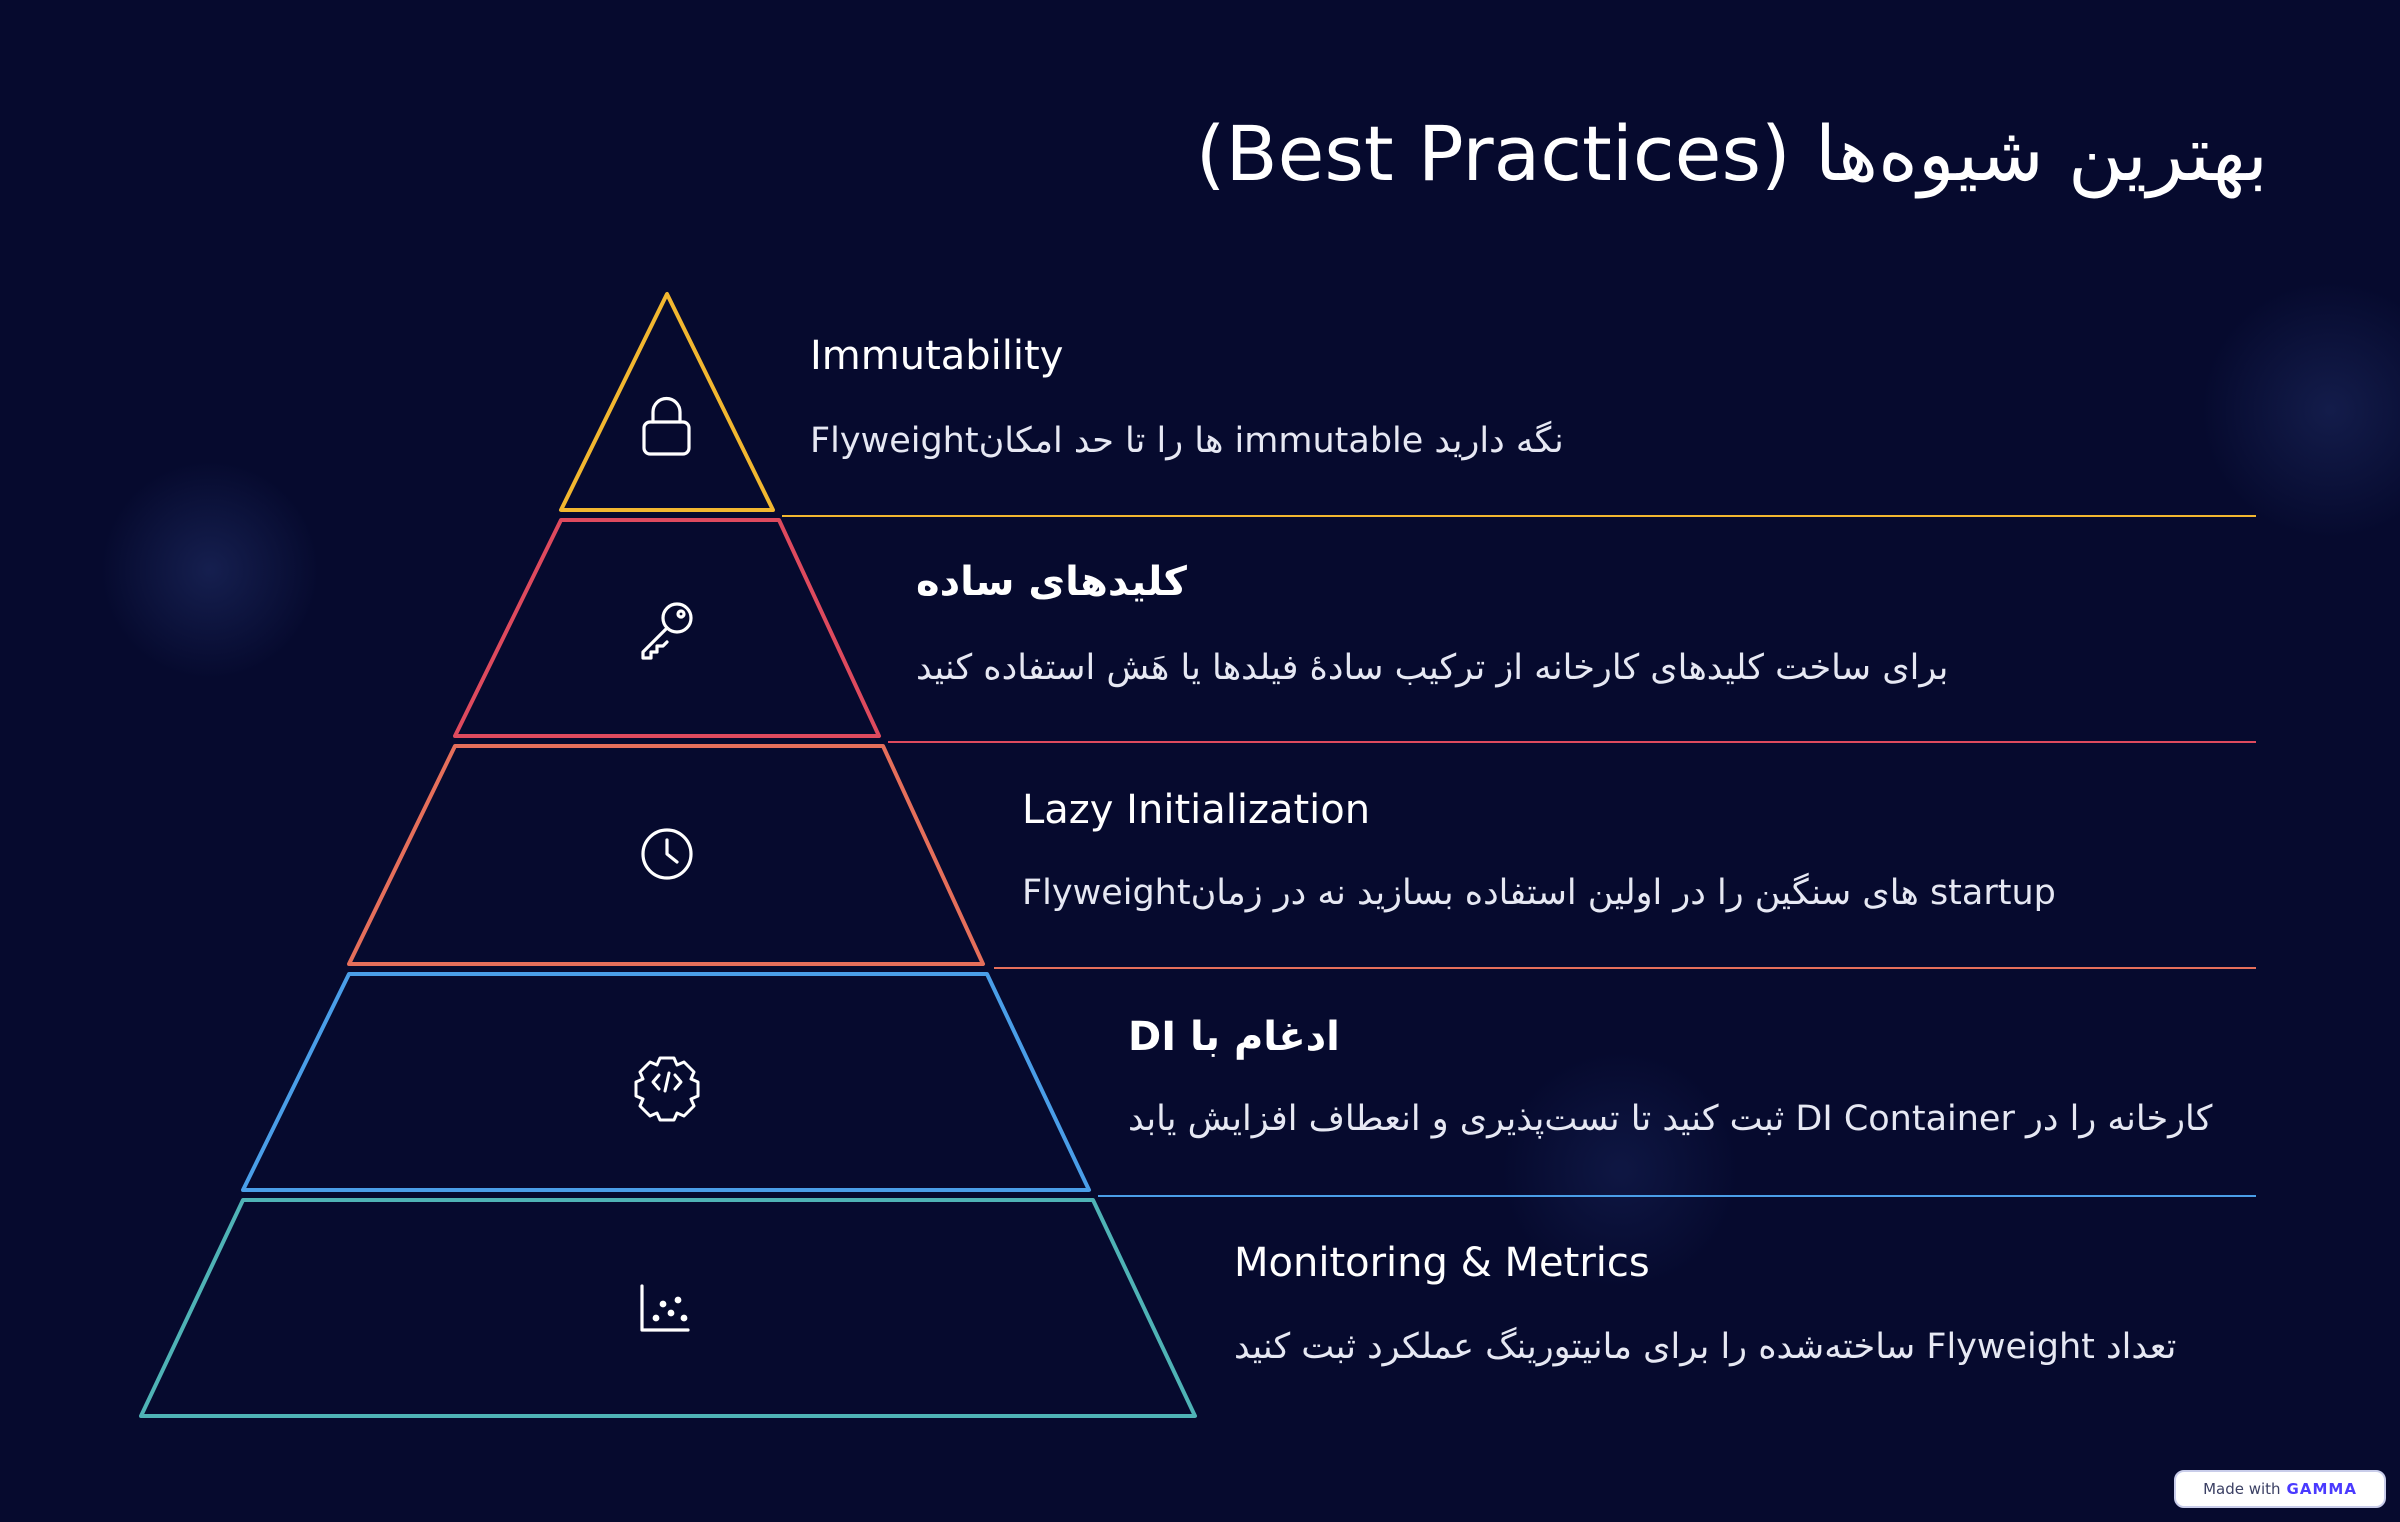 The image size is (2400, 1522). I want to click on made-with-gamma-badge: Made with GAMMA, so click(2280, 1489).